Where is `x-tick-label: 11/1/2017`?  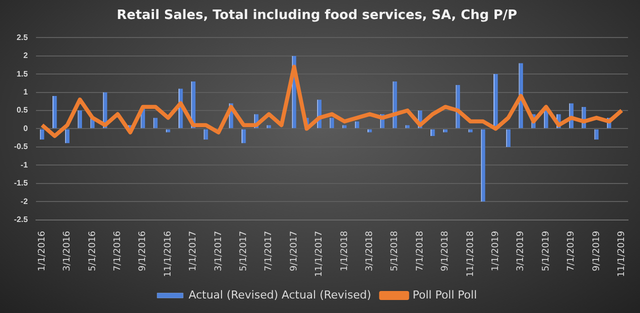 x-tick-label: 11/1/2017 is located at coordinates (319, 254).